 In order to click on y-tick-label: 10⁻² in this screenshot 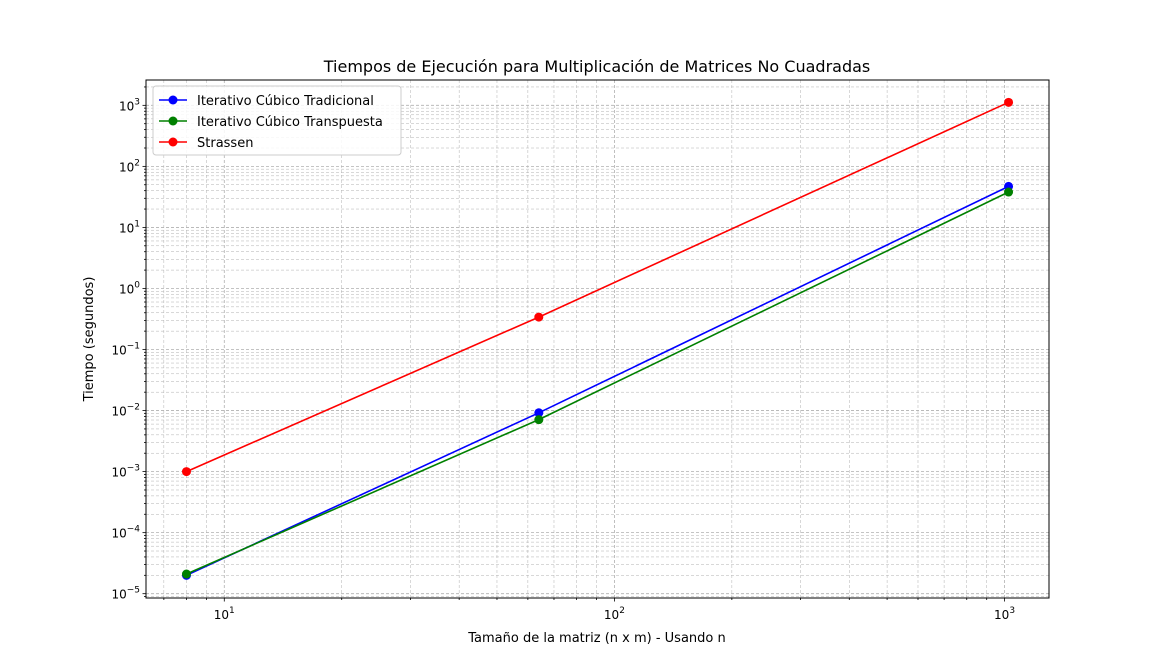, I will do `click(125, 411)`.